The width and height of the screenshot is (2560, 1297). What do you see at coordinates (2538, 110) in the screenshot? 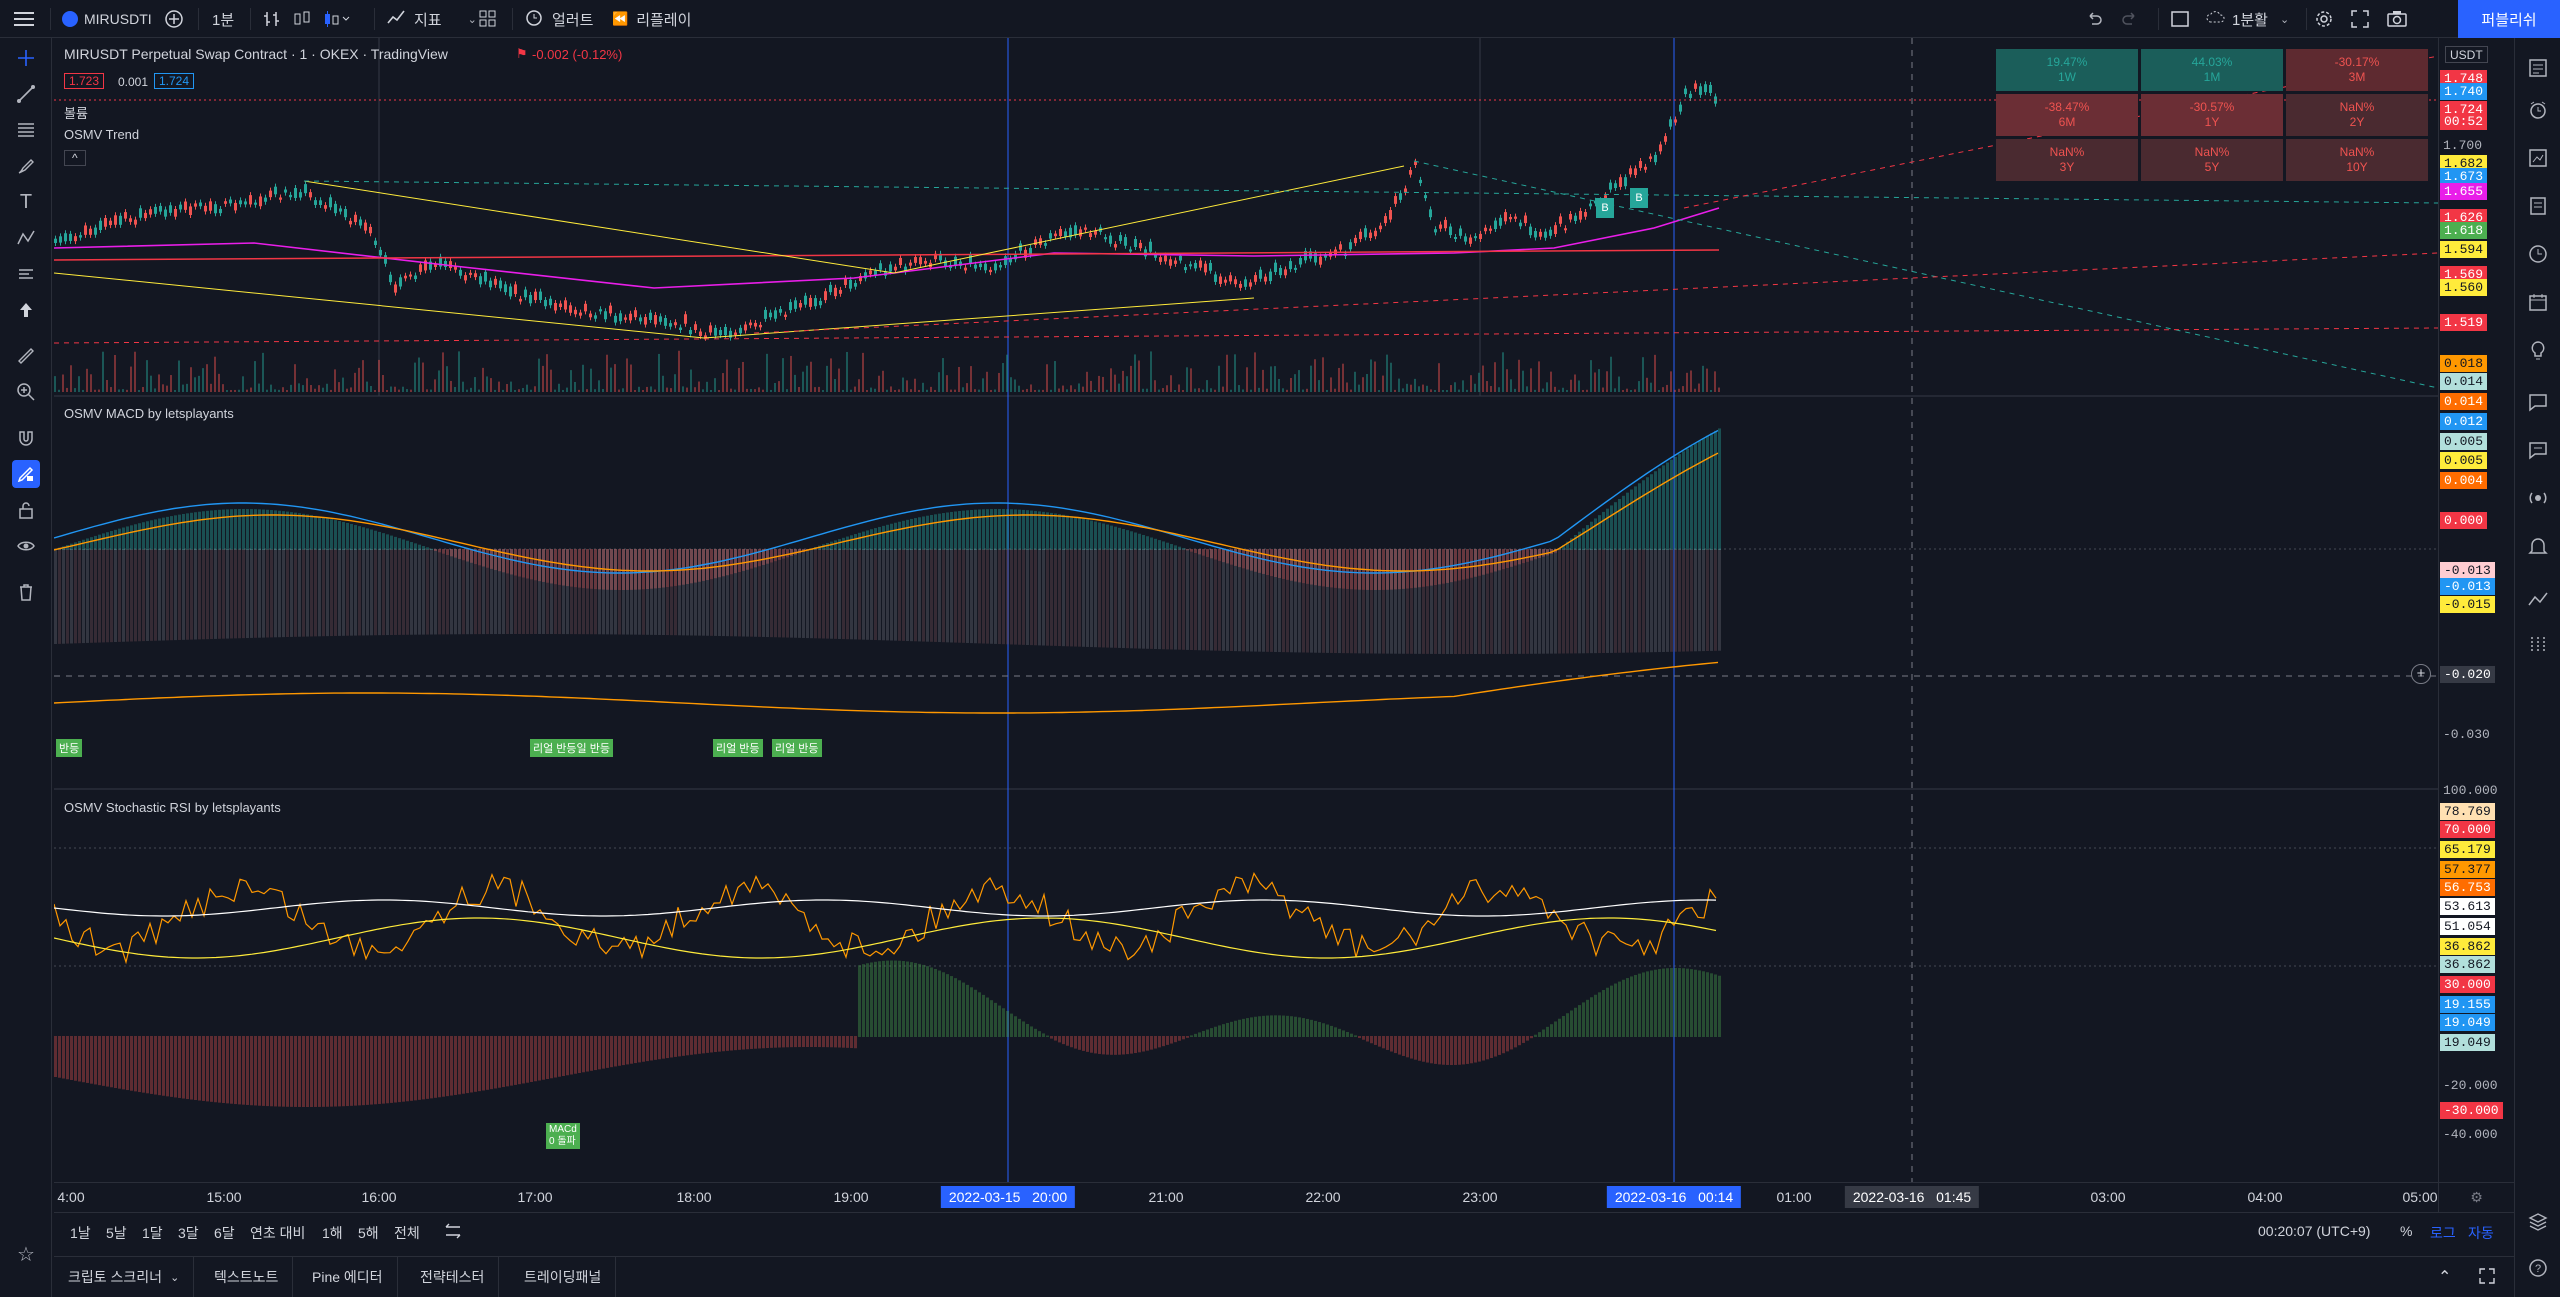
I see `alarm-clock-icon` at bounding box center [2538, 110].